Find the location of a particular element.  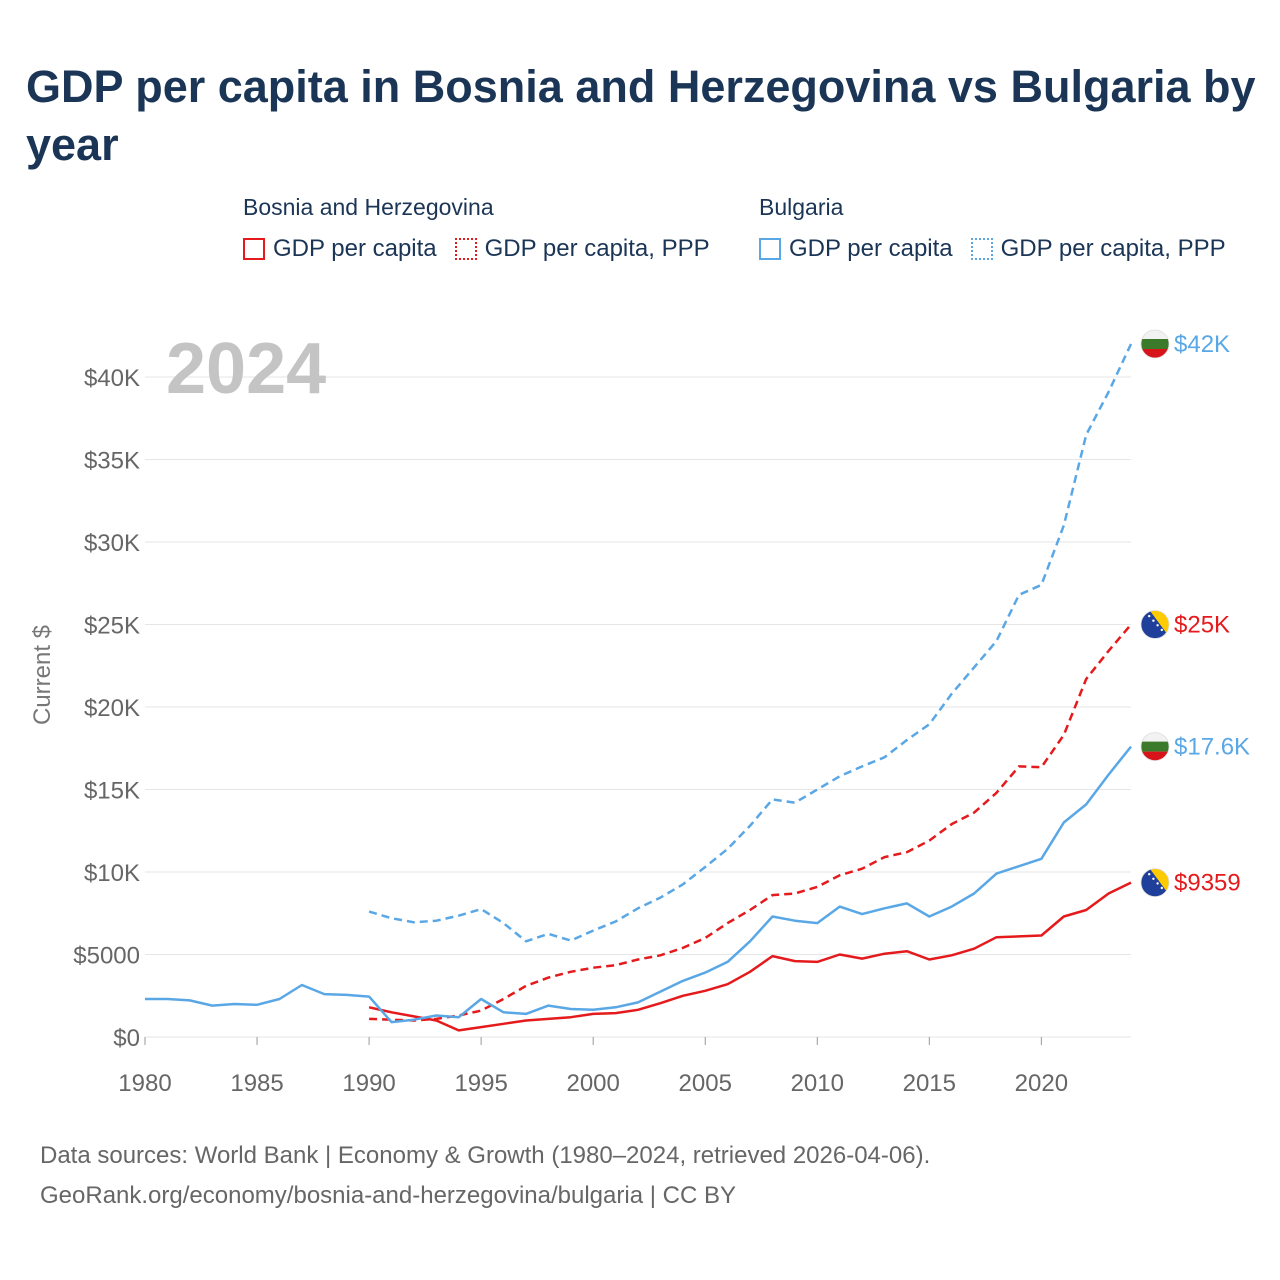

y-tick-label: $40K is located at coordinates (112, 378).